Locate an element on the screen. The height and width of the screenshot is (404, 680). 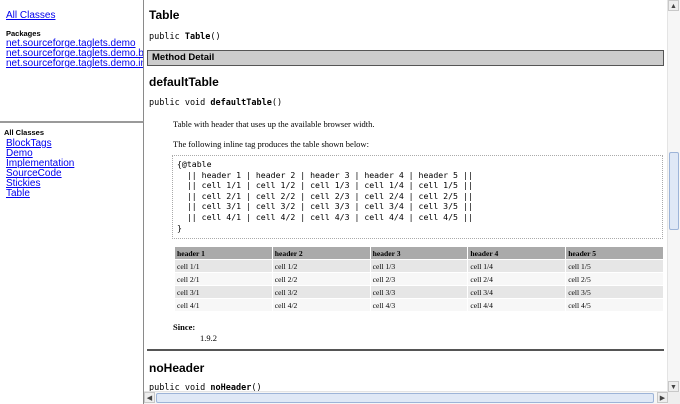
class-link: Stickies is located at coordinates (23, 183).